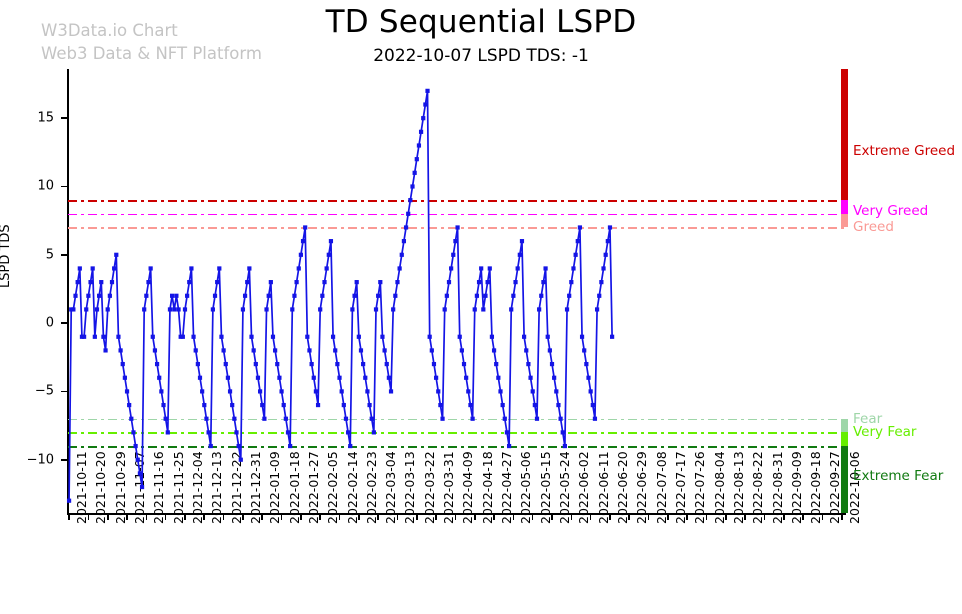  Describe the element at coordinates (40, 460) in the screenshot. I see `y-tick-label: −10` at that location.